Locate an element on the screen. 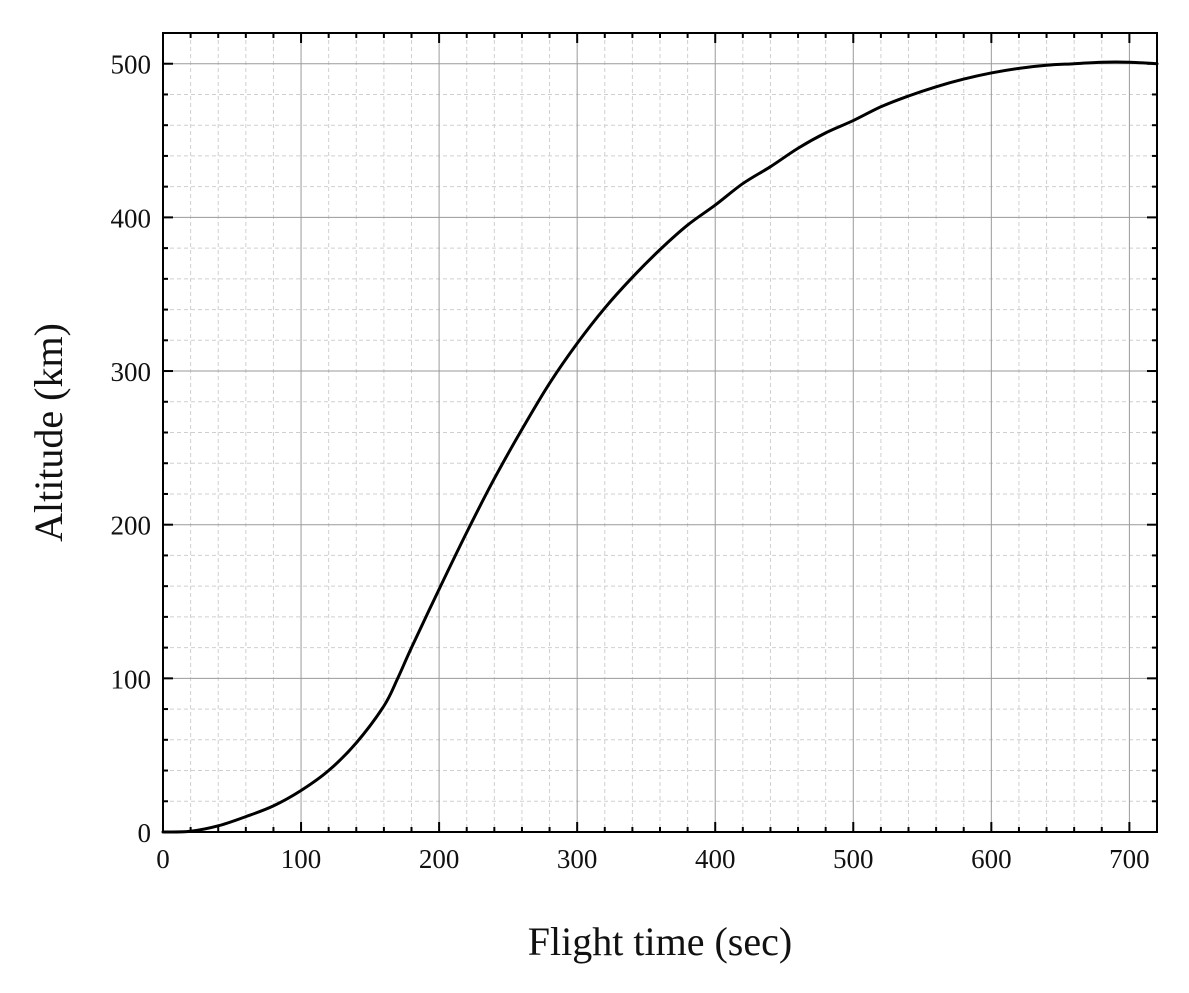 This screenshot has width=1189, height=993. y-tick-label: 300 is located at coordinates (131, 372).